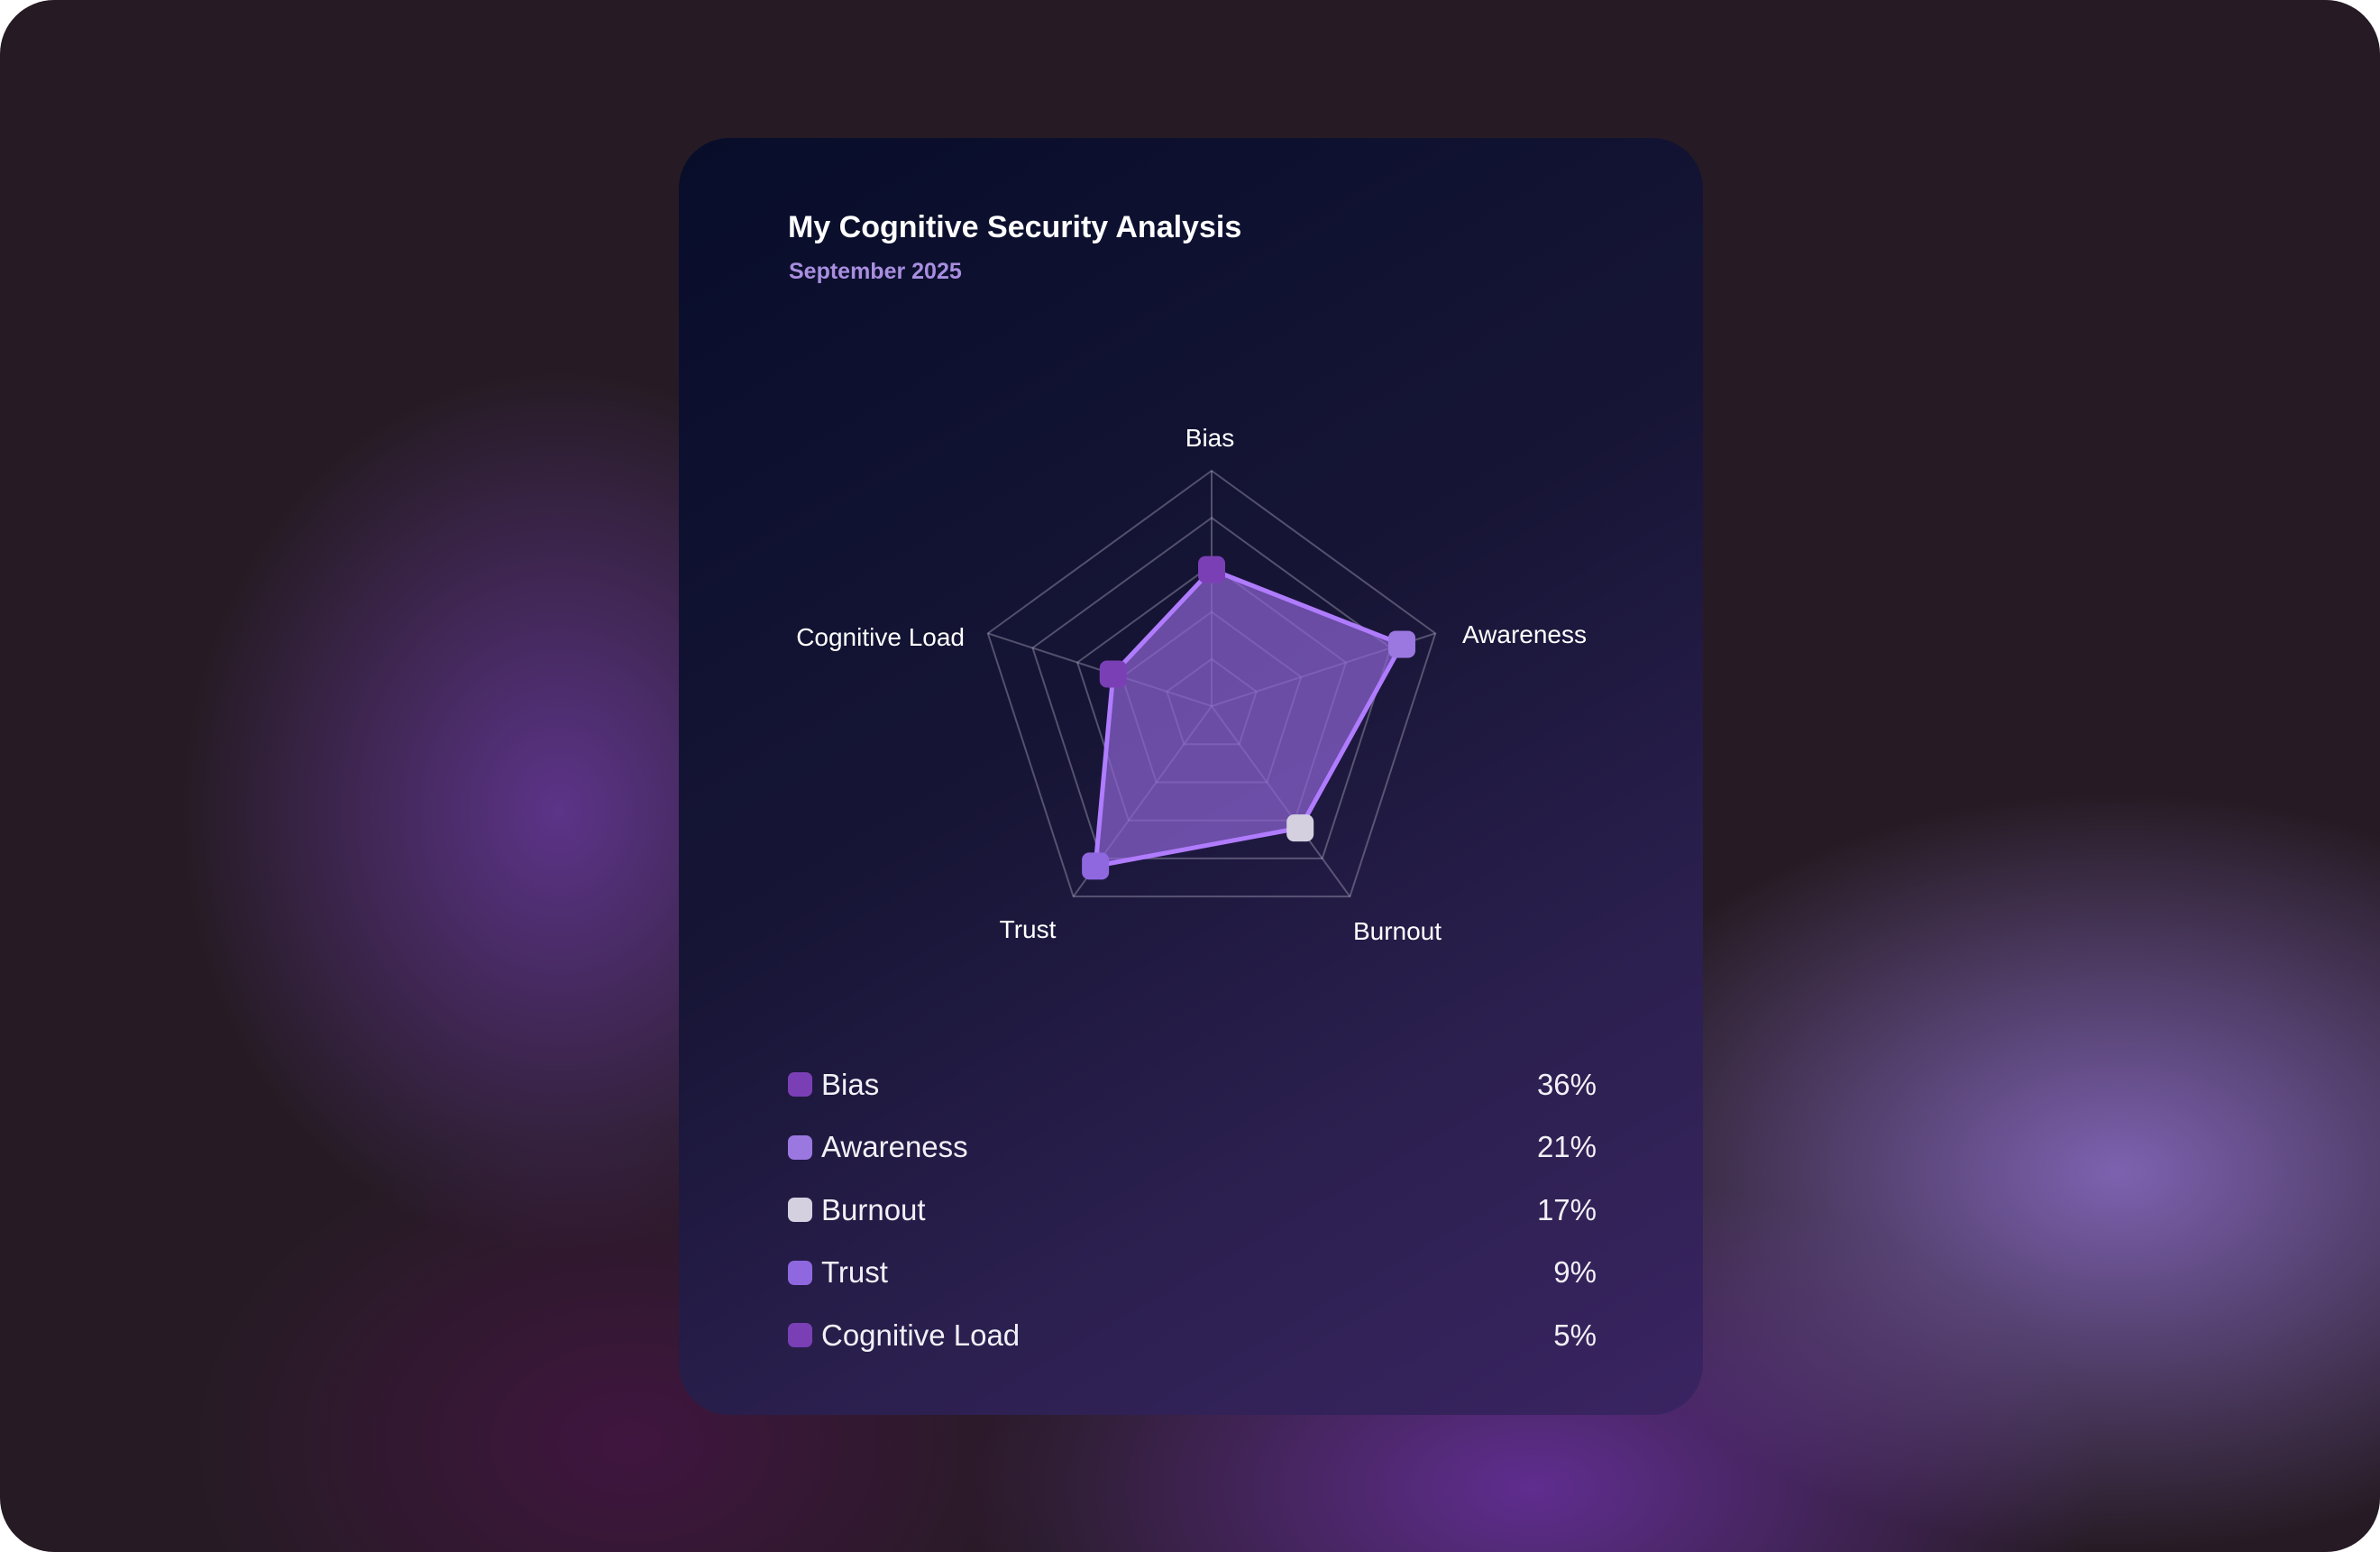 This screenshot has width=2380, height=1552. I want to click on axis-label: Cognitive Load, so click(881, 637).